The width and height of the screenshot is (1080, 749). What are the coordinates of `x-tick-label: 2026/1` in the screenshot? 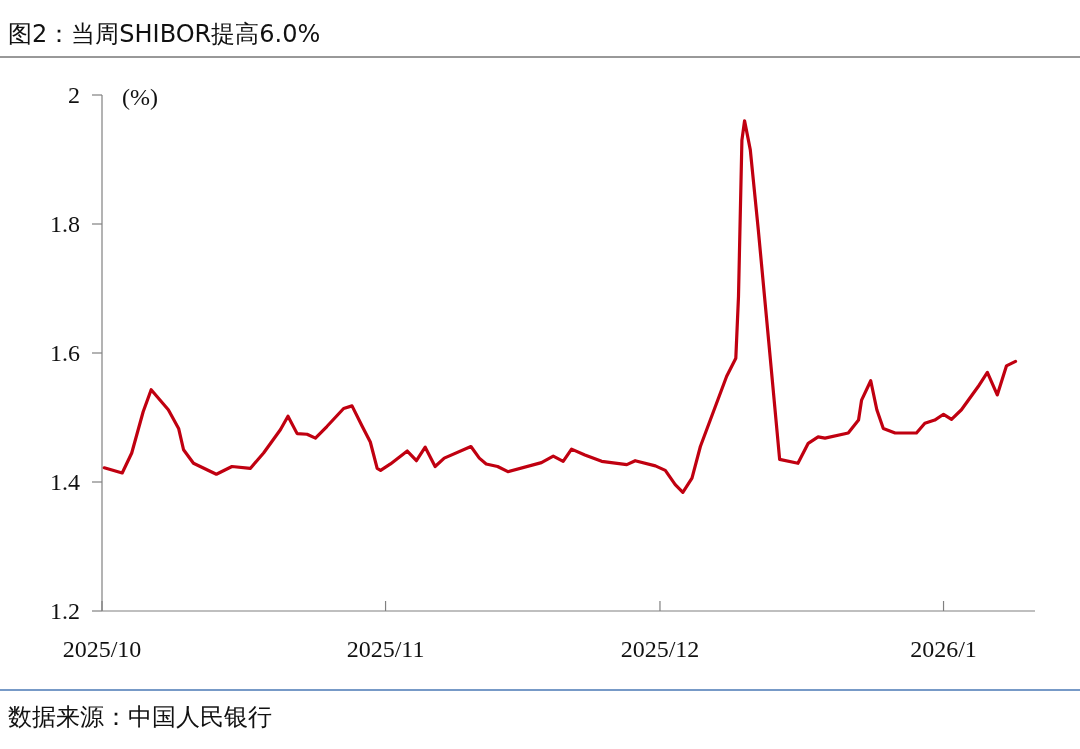 It's located at (943, 649).